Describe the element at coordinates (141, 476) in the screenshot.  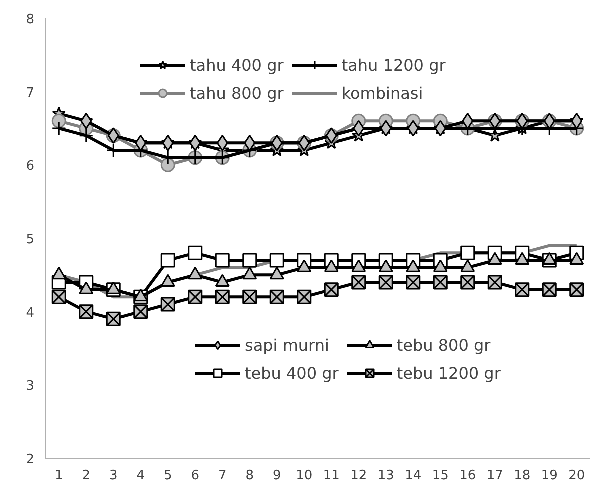
I see `x-tick-label: 4` at that location.